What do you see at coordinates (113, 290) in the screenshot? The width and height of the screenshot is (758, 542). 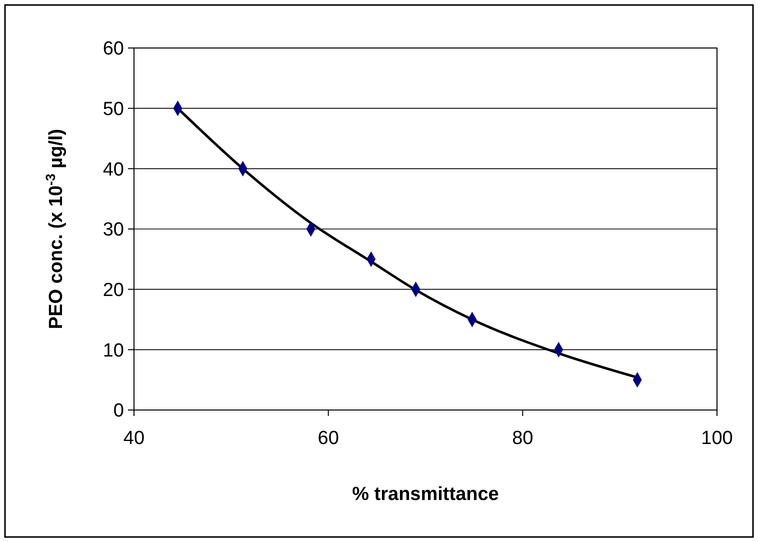 I see `y-tick-label: 20` at bounding box center [113, 290].